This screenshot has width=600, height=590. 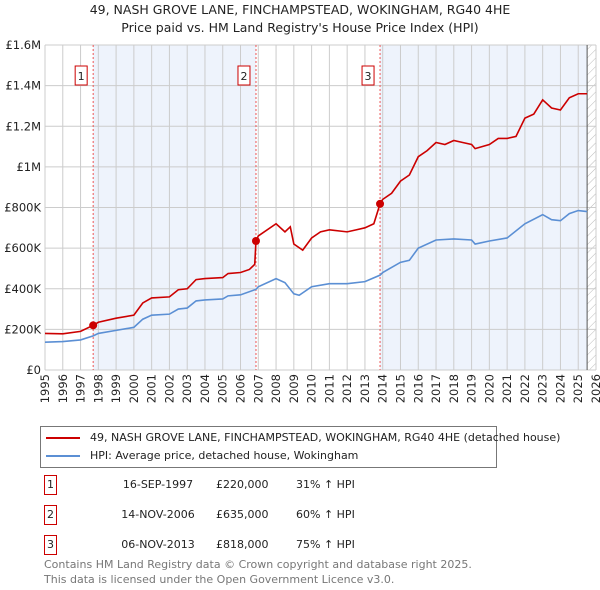 What do you see at coordinates (578, 388) in the screenshot?
I see `x-tick-label: 2025` at bounding box center [578, 388].